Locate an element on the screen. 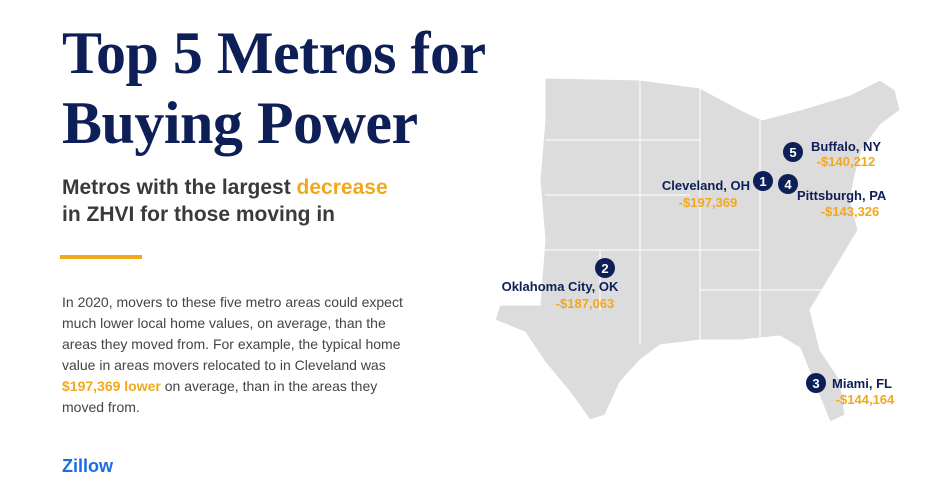 The image size is (932, 477). metro-value: -$187,063 is located at coordinates (585, 303).